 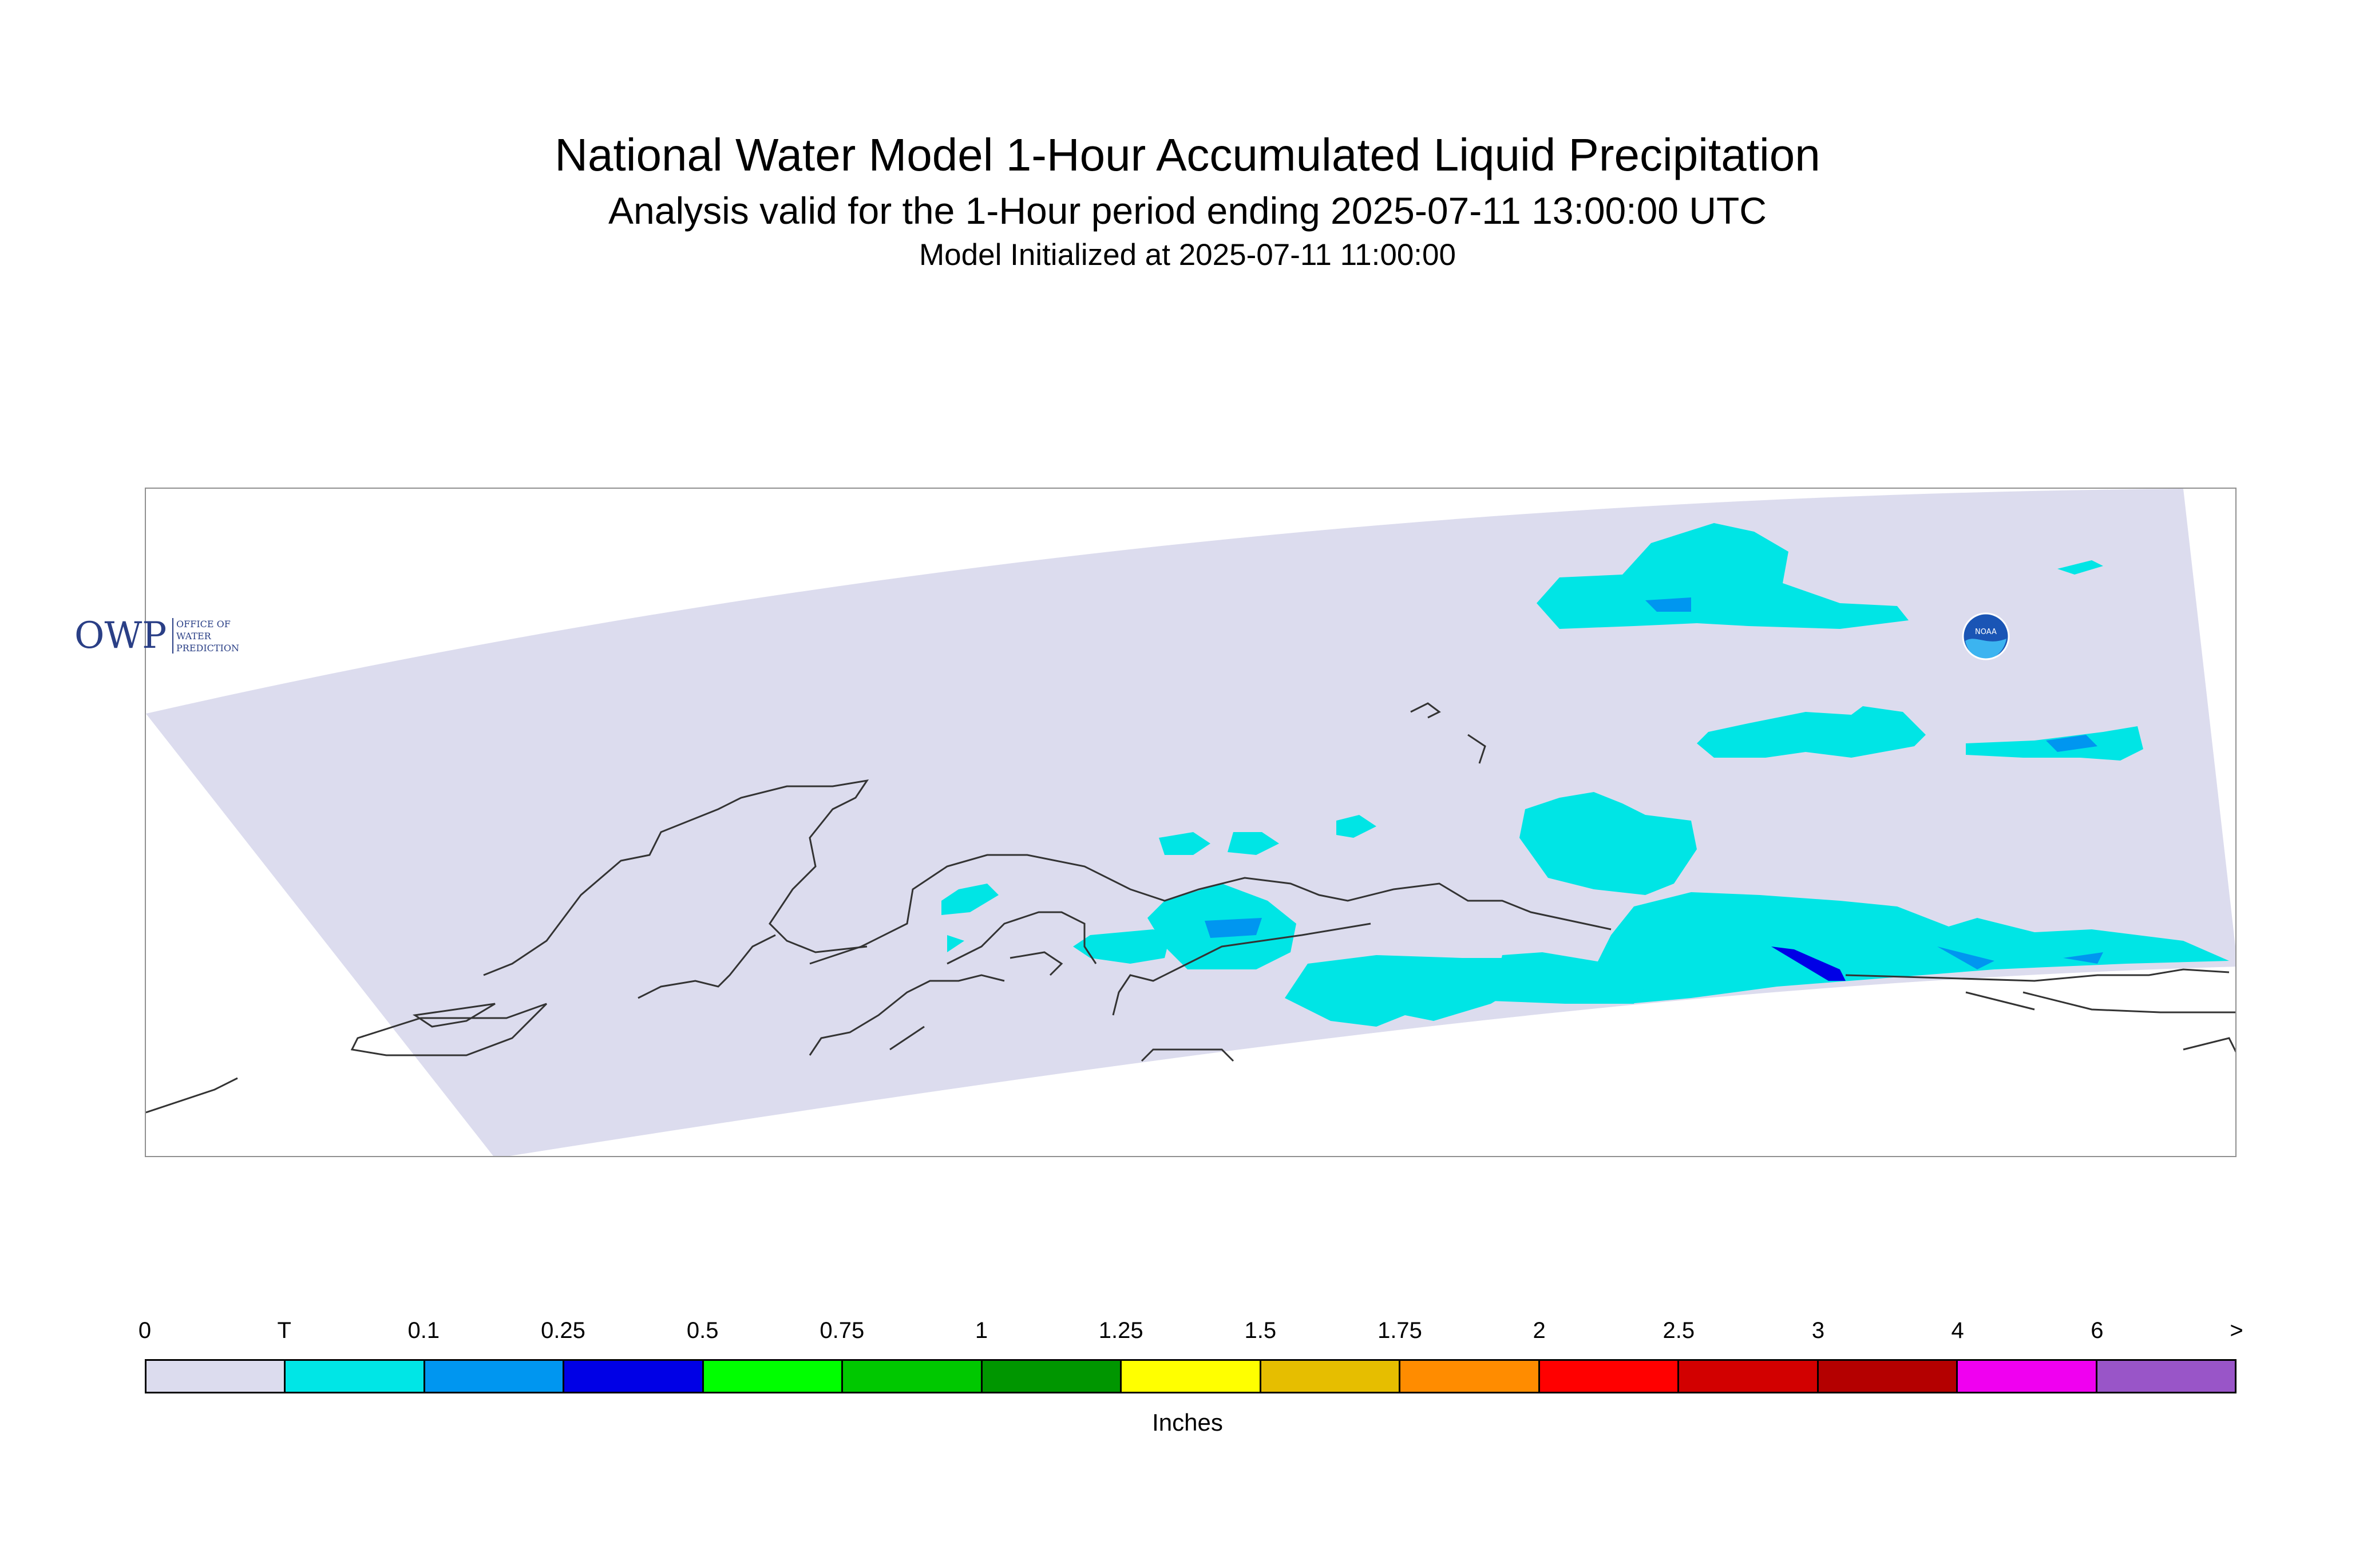 I want to click on legend-tick-label: 0, so click(x=145, y=1330).